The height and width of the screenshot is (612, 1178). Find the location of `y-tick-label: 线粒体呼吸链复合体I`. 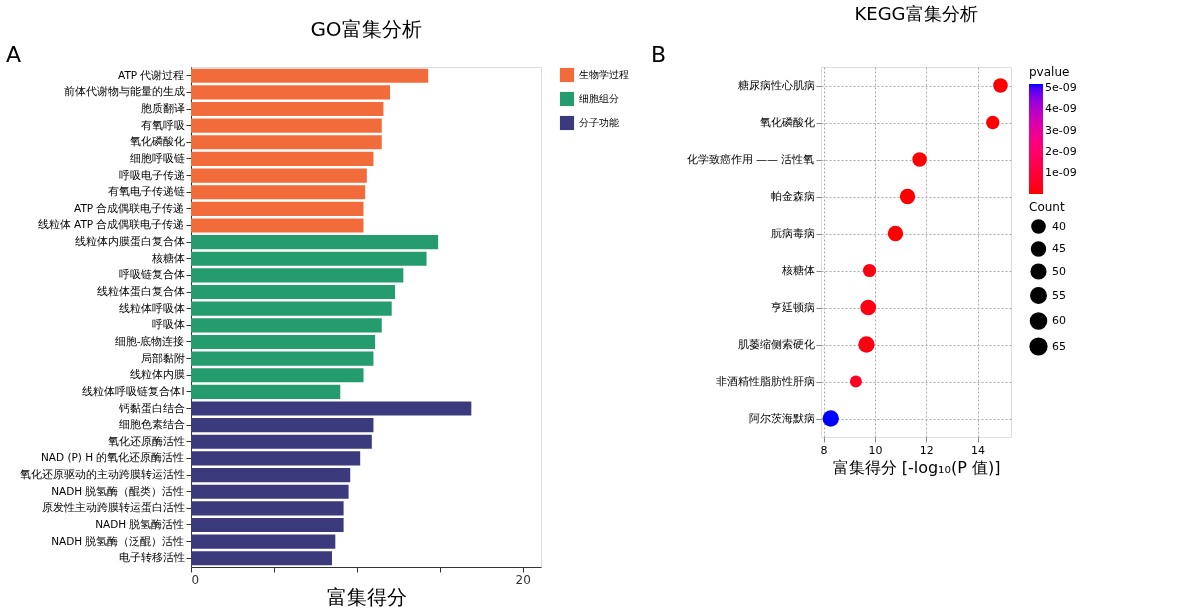

y-tick-label: 线粒体呼吸链复合体I is located at coordinates (133, 390).